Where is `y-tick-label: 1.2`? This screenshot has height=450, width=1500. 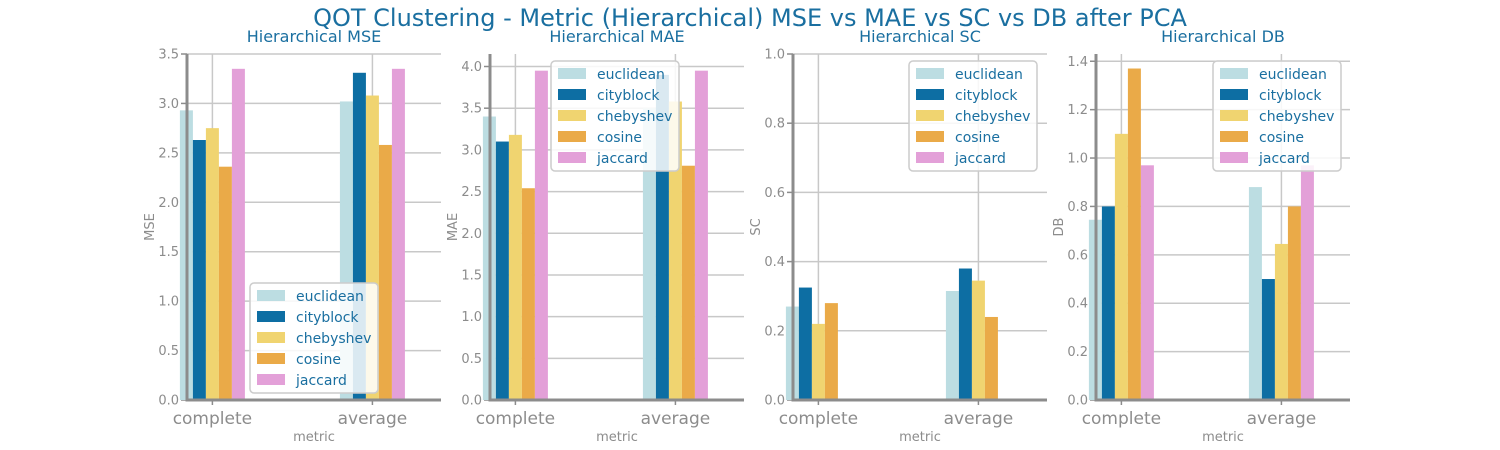
y-tick-label: 1.2 is located at coordinates (1077, 110).